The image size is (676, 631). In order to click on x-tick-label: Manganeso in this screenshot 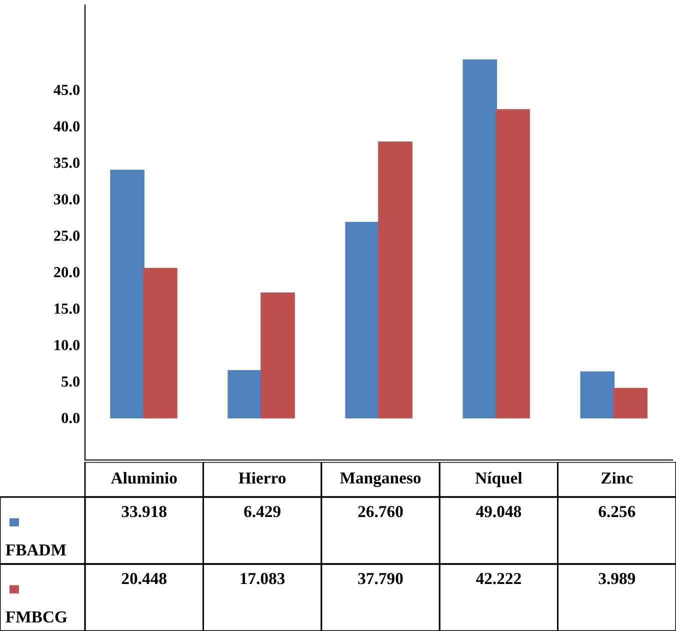, I will do `click(380, 480)`.